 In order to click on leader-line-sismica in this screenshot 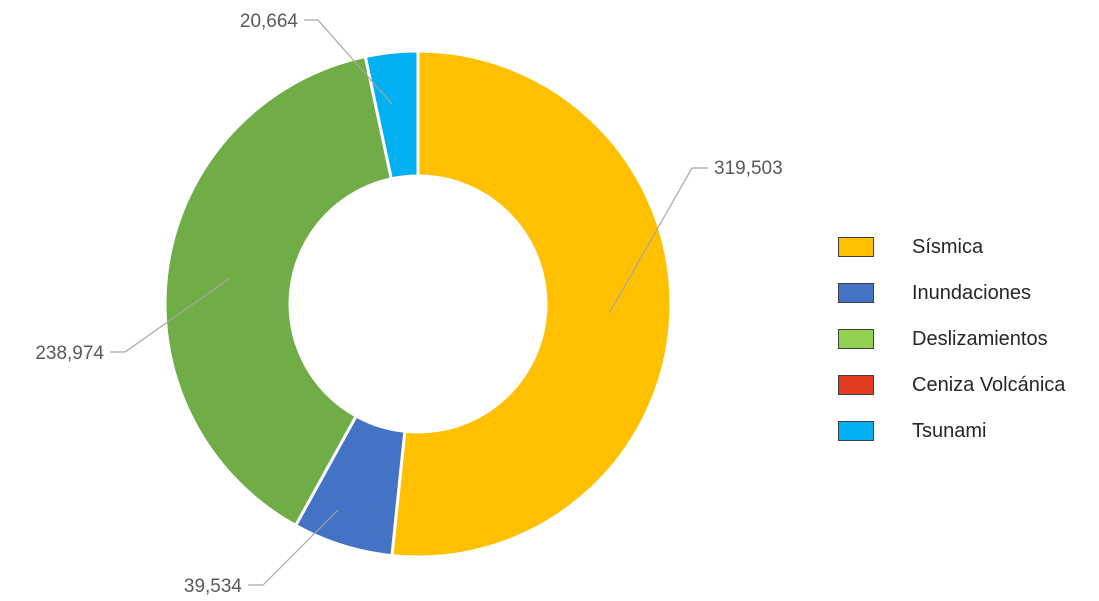, I will do `click(658, 240)`.